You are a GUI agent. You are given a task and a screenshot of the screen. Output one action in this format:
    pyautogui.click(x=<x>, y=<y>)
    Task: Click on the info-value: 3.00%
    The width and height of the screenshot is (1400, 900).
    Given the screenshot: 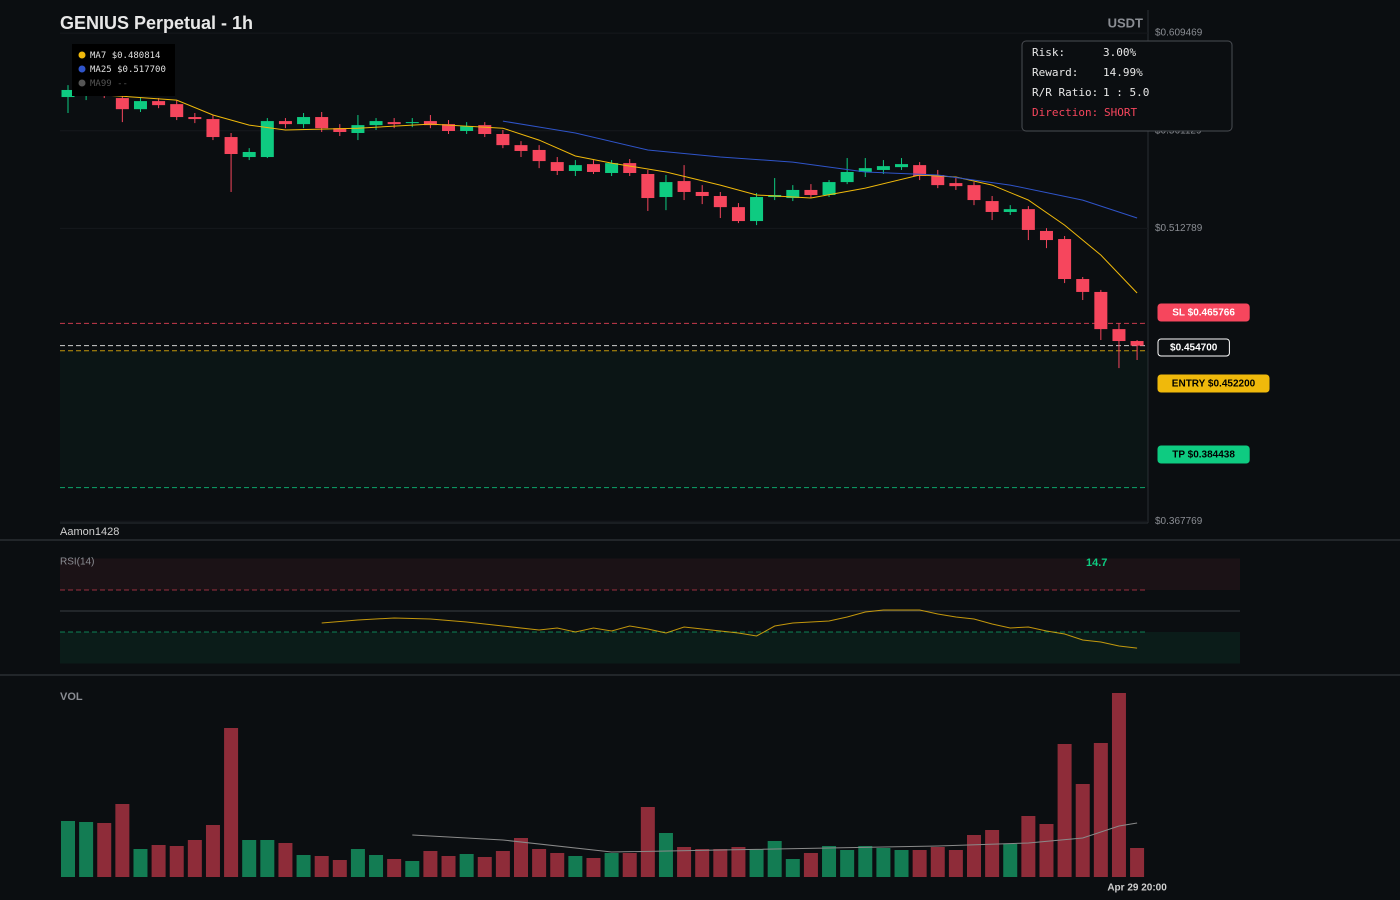 What is the action you would take?
    pyautogui.click(x=1119, y=52)
    